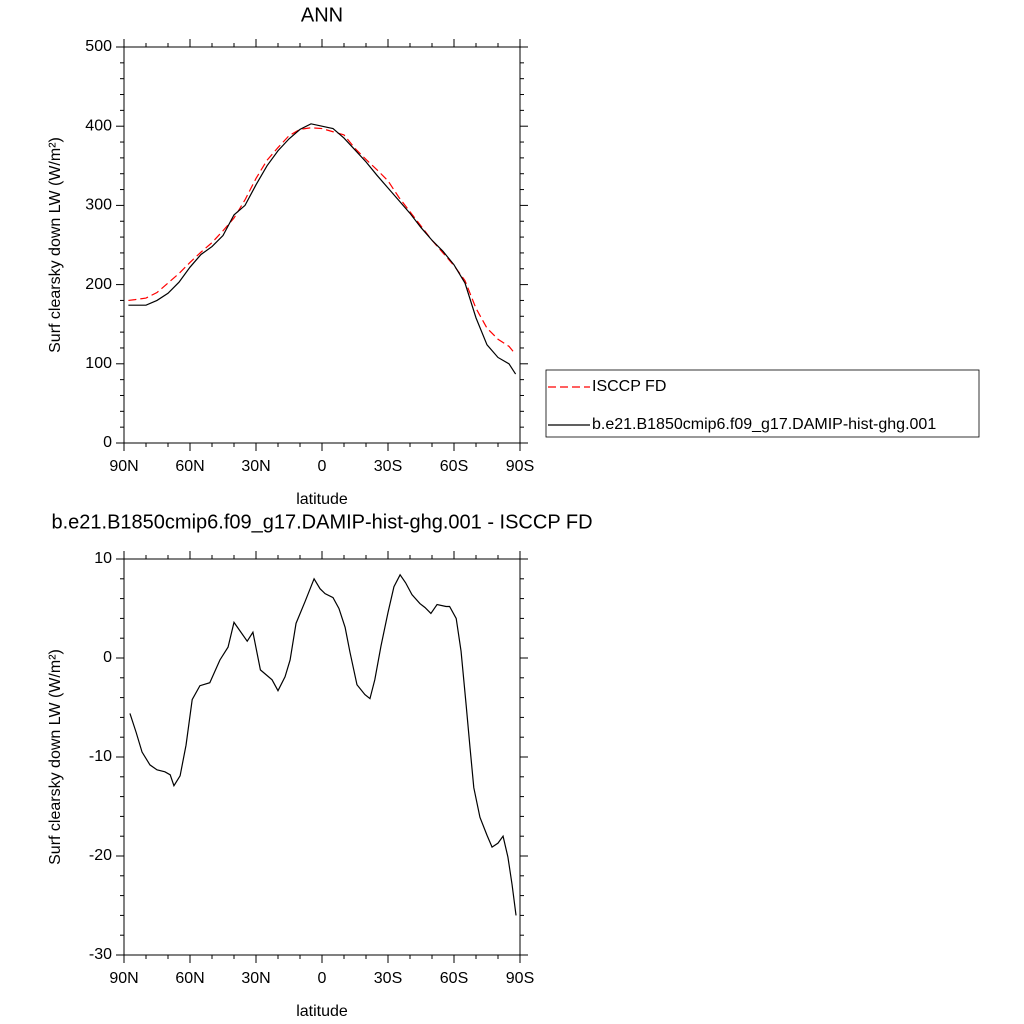  What do you see at coordinates (762, 403) in the screenshot?
I see `legend-box` at bounding box center [762, 403].